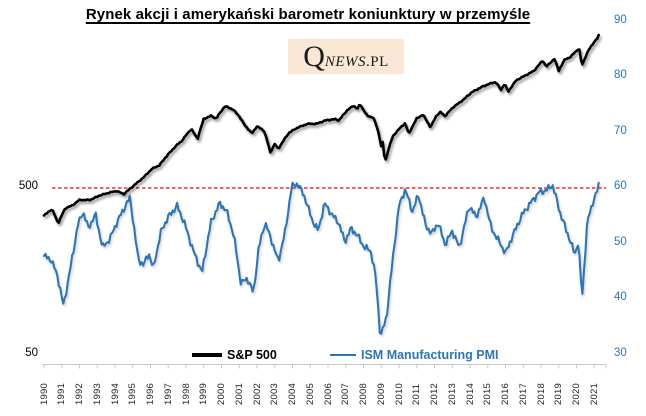 The width and height of the screenshot is (646, 416). What do you see at coordinates (62, 394) in the screenshot?
I see `year-label: 1991` at bounding box center [62, 394].